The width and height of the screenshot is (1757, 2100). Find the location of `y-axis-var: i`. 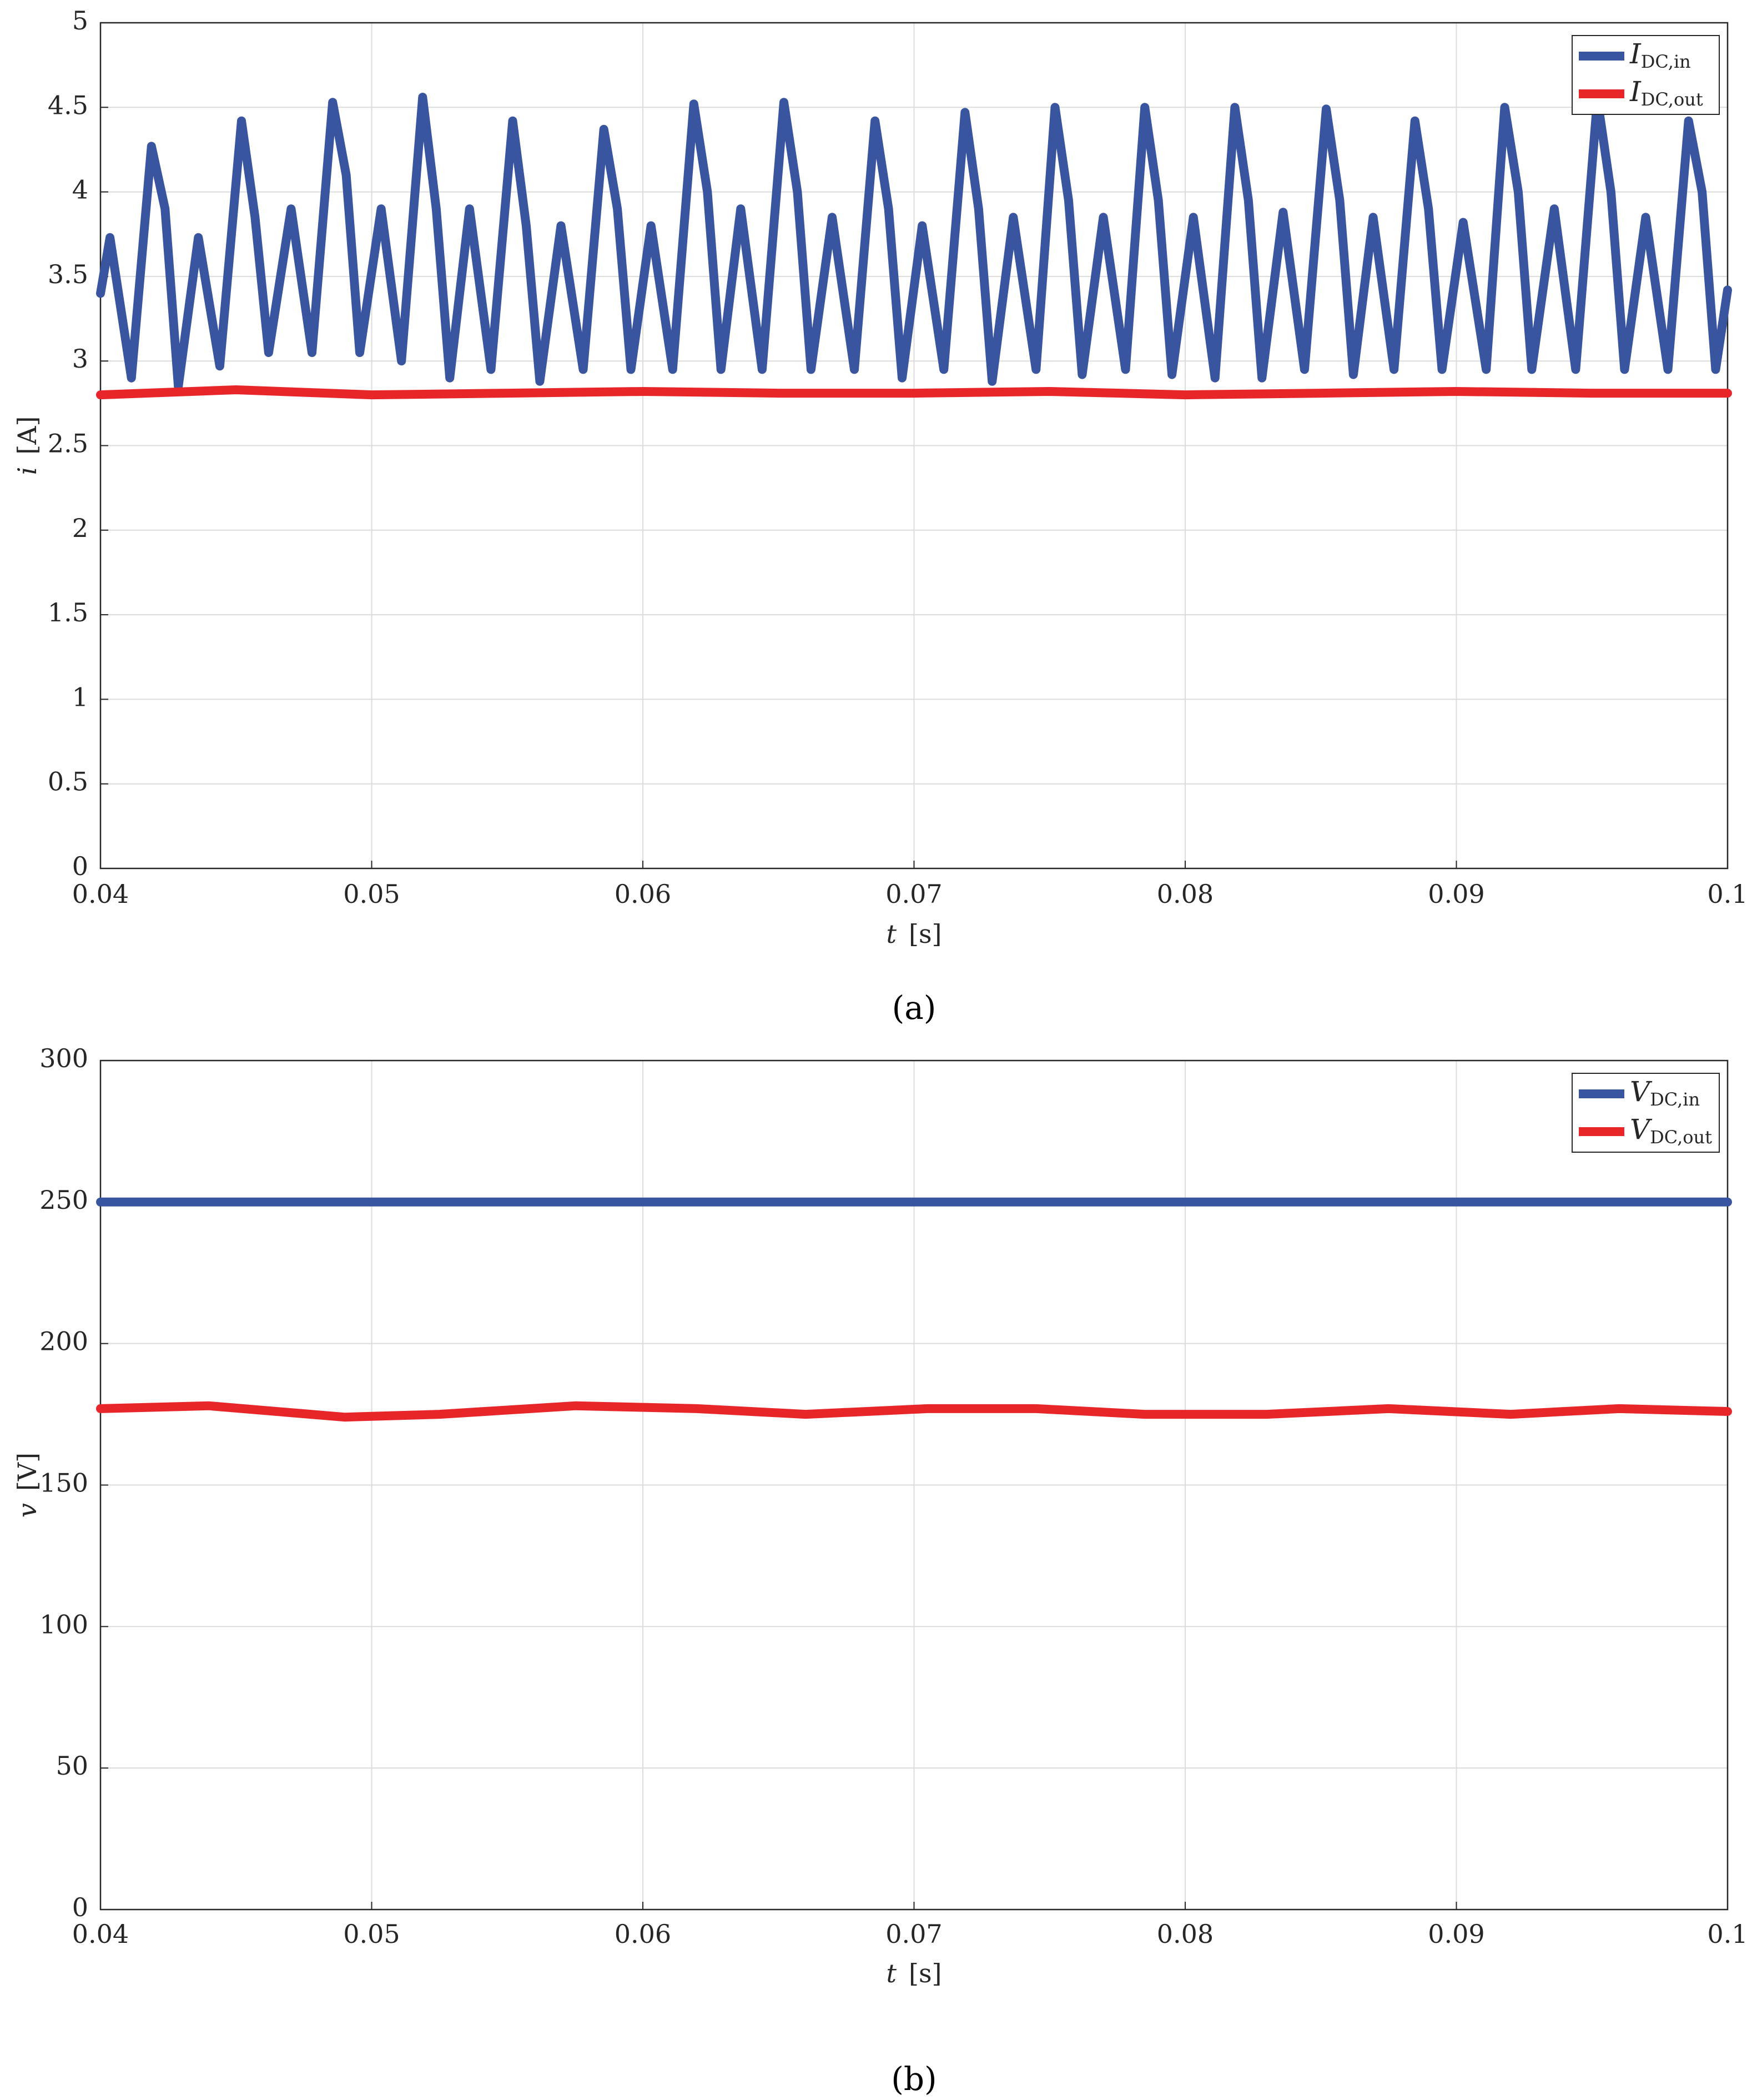

y-axis-var: i is located at coordinates (27, 471).